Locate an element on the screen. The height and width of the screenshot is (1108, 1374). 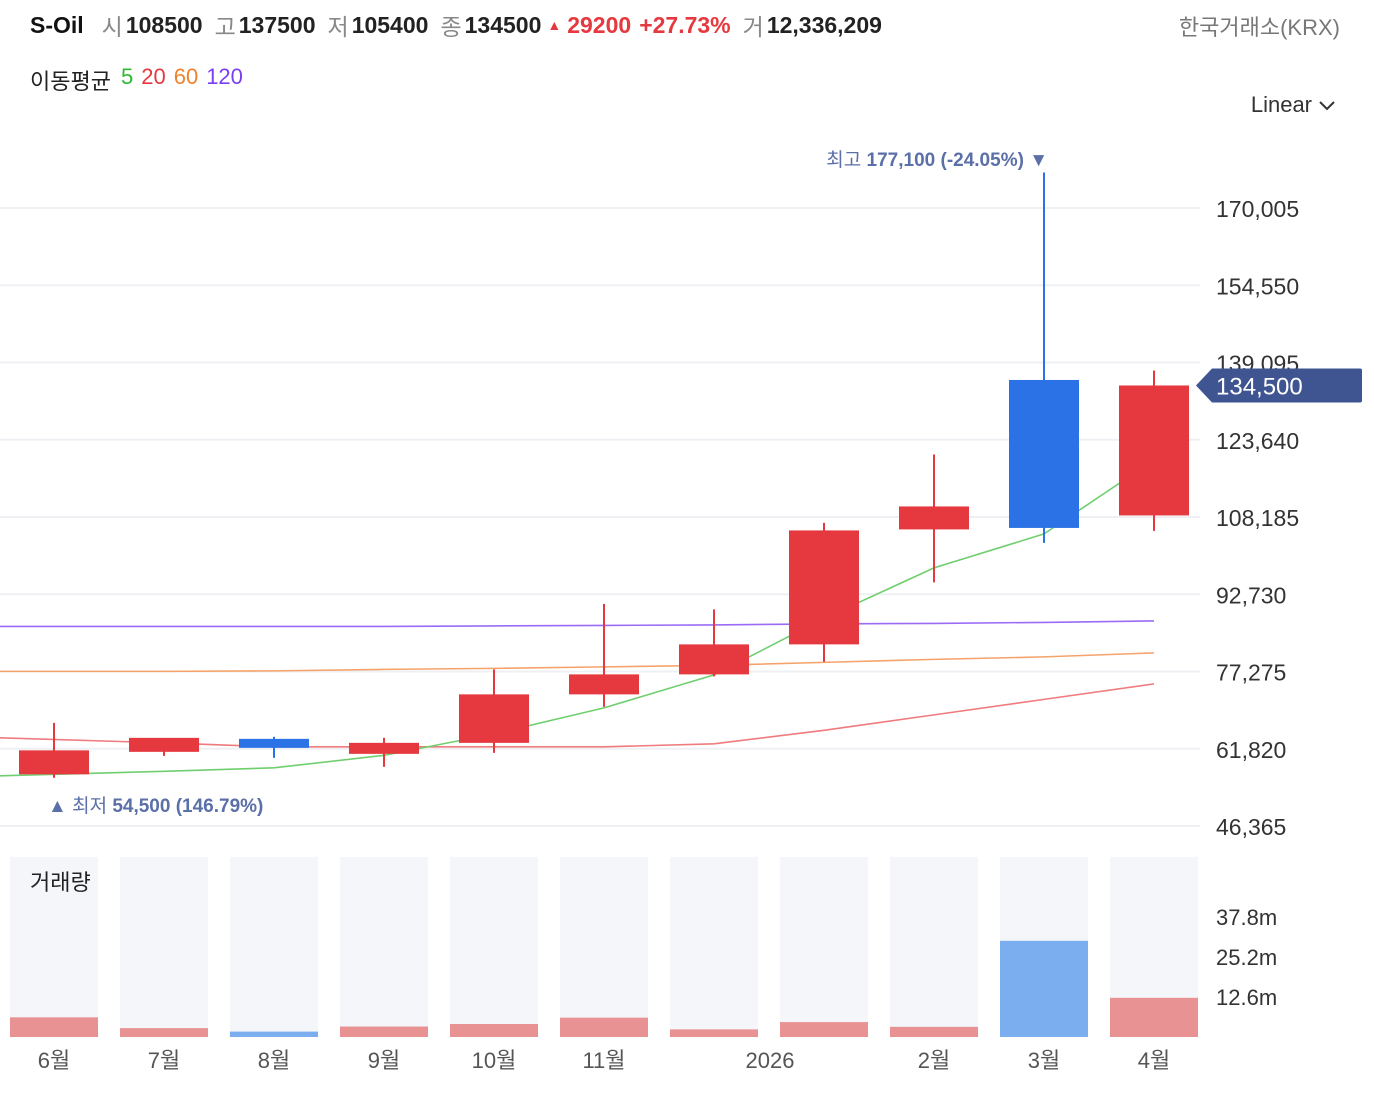
low-value: 105400 is located at coordinates (390, 24).